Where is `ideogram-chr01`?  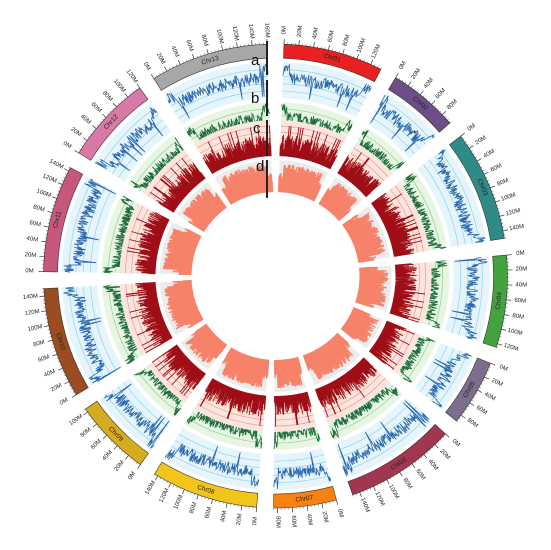
ideogram-chr01 is located at coordinates (332, 63).